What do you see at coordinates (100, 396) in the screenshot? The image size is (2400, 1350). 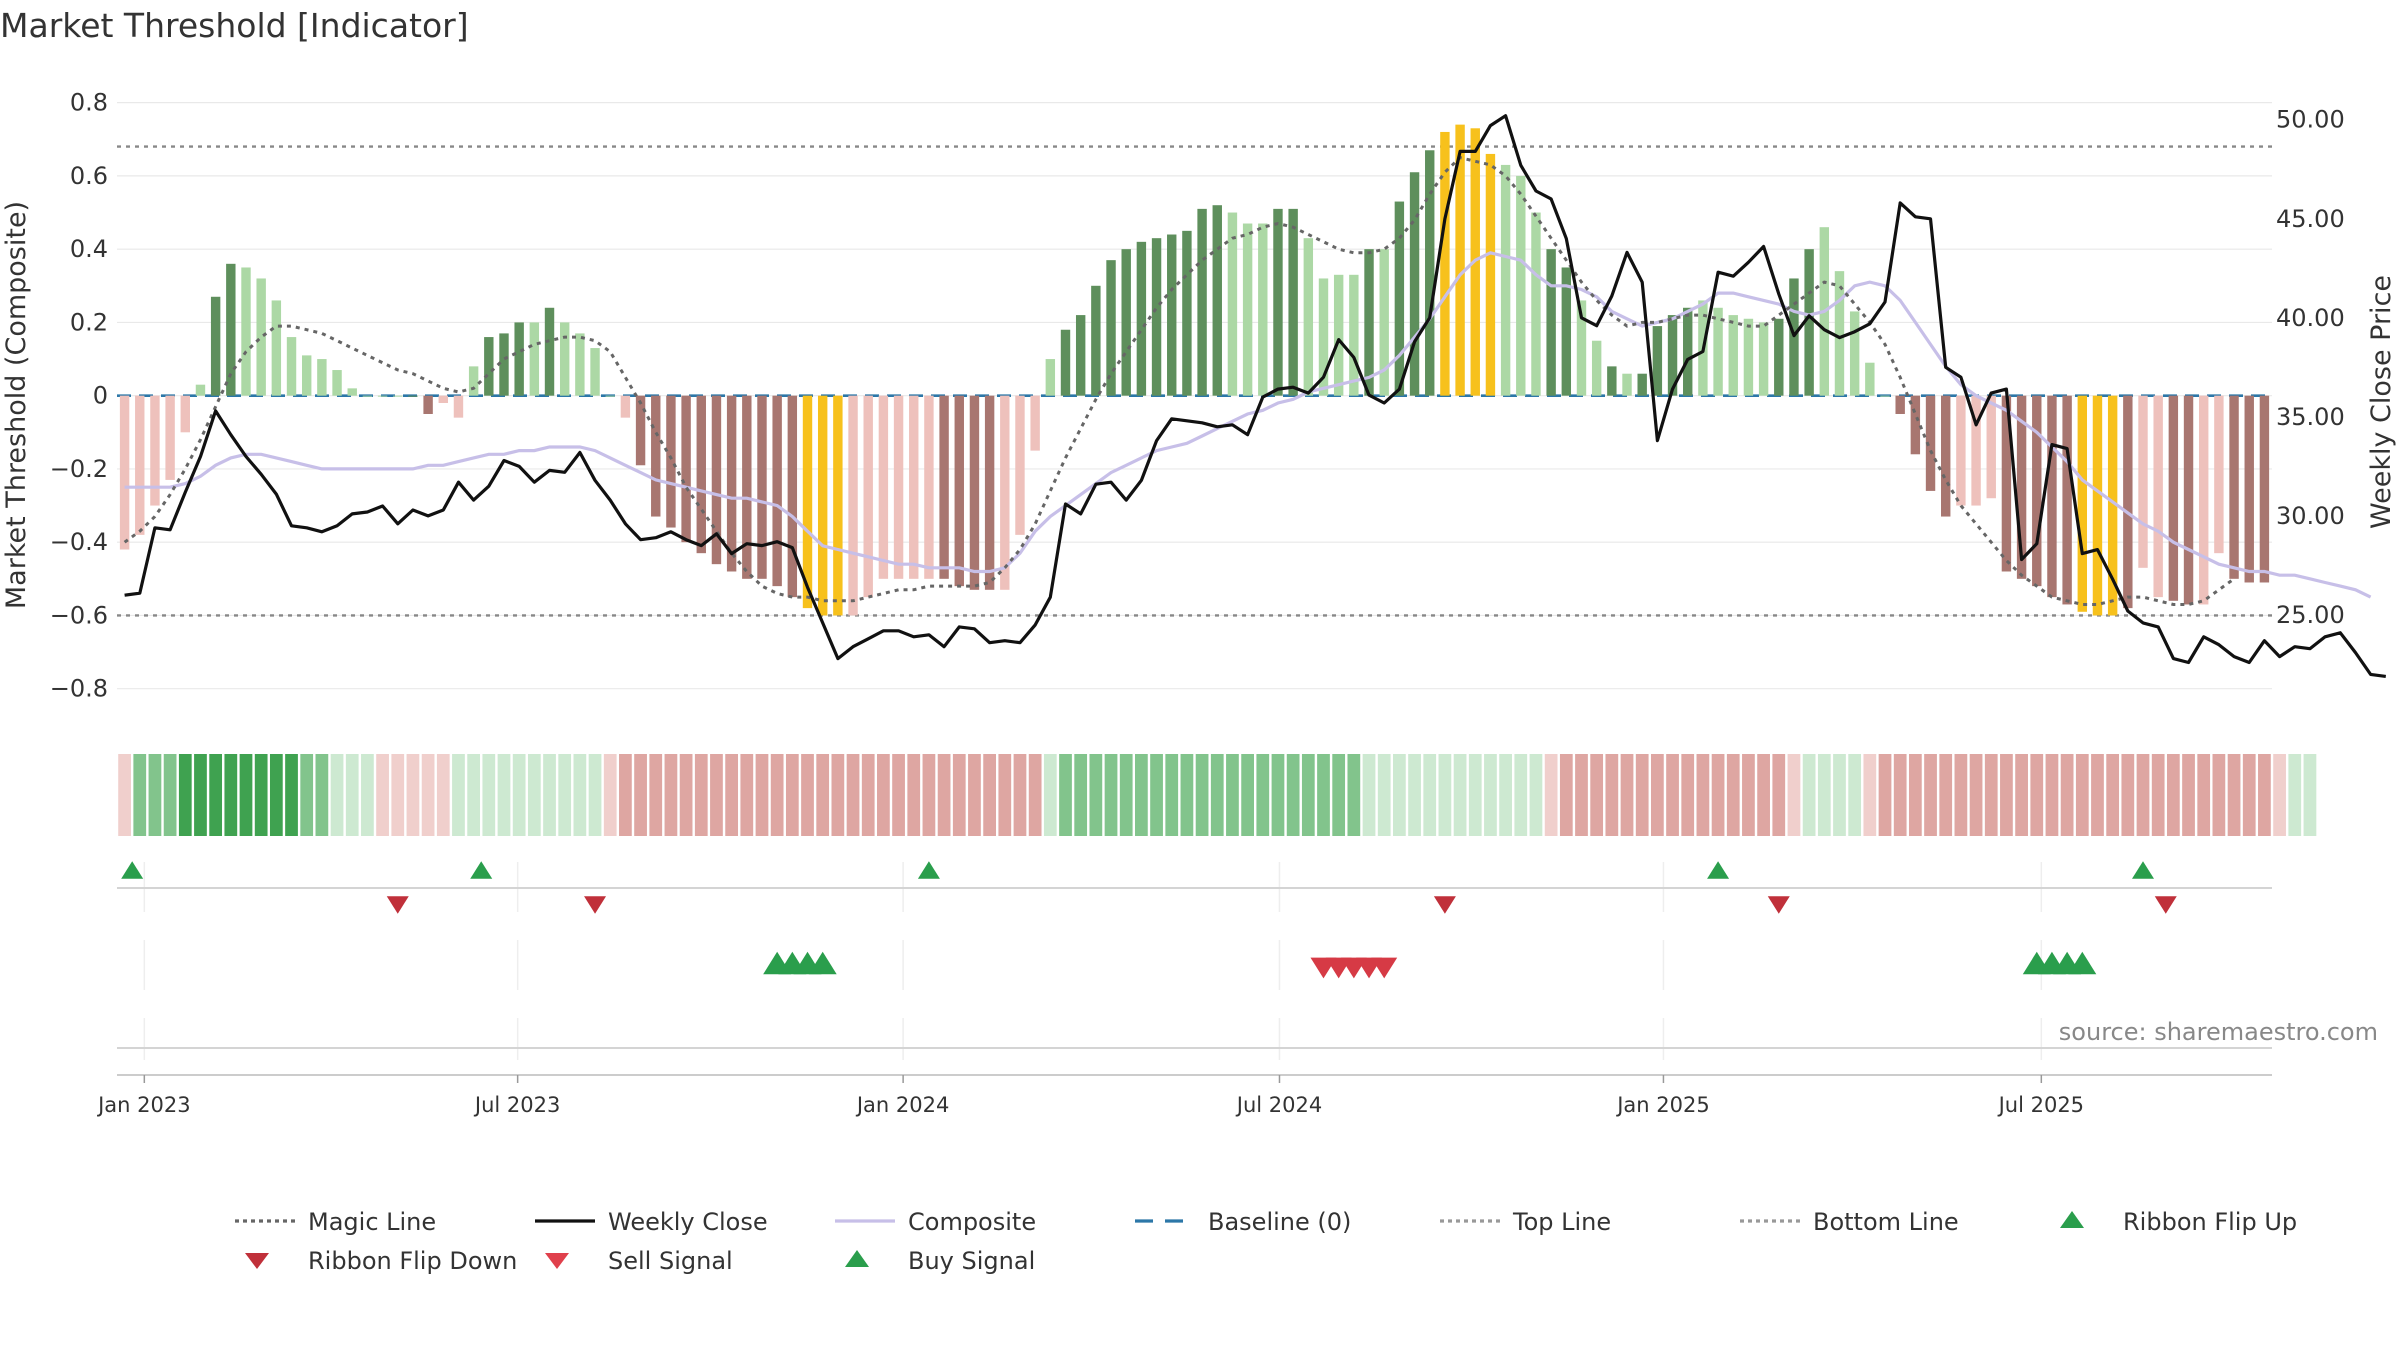 I see `y-tick-label: 0` at bounding box center [100, 396].